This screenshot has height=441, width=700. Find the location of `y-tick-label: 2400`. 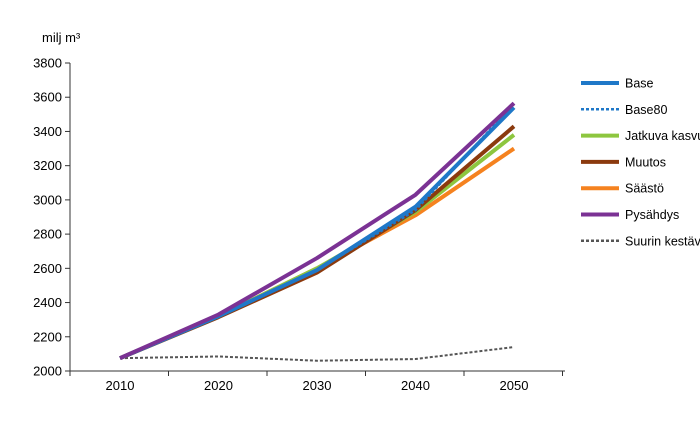

y-tick-label: 2400 is located at coordinates (47, 302).